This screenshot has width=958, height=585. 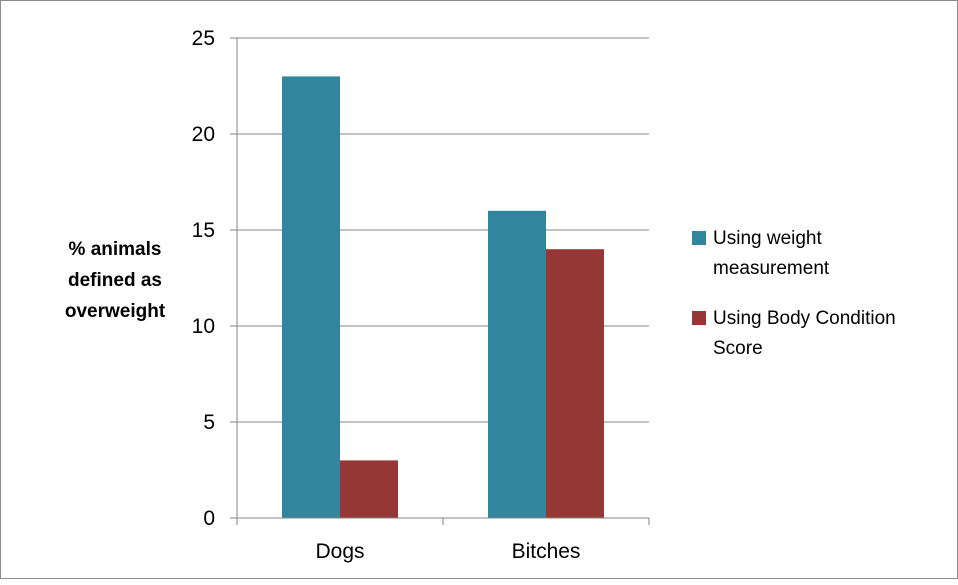 I want to click on y-tick-label: 20, so click(x=203, y=134).